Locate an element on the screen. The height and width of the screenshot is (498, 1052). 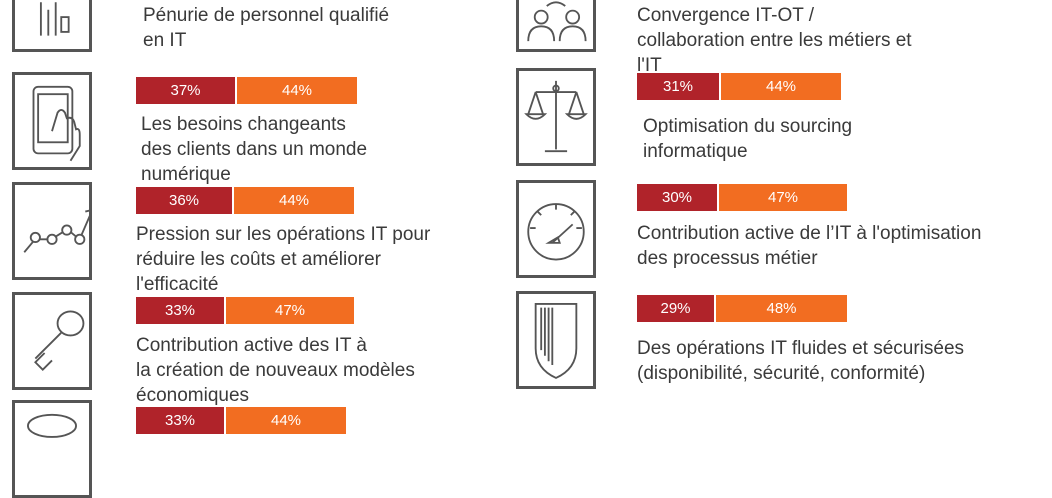
label-line: l'IT is located at coordinates (649, 65).